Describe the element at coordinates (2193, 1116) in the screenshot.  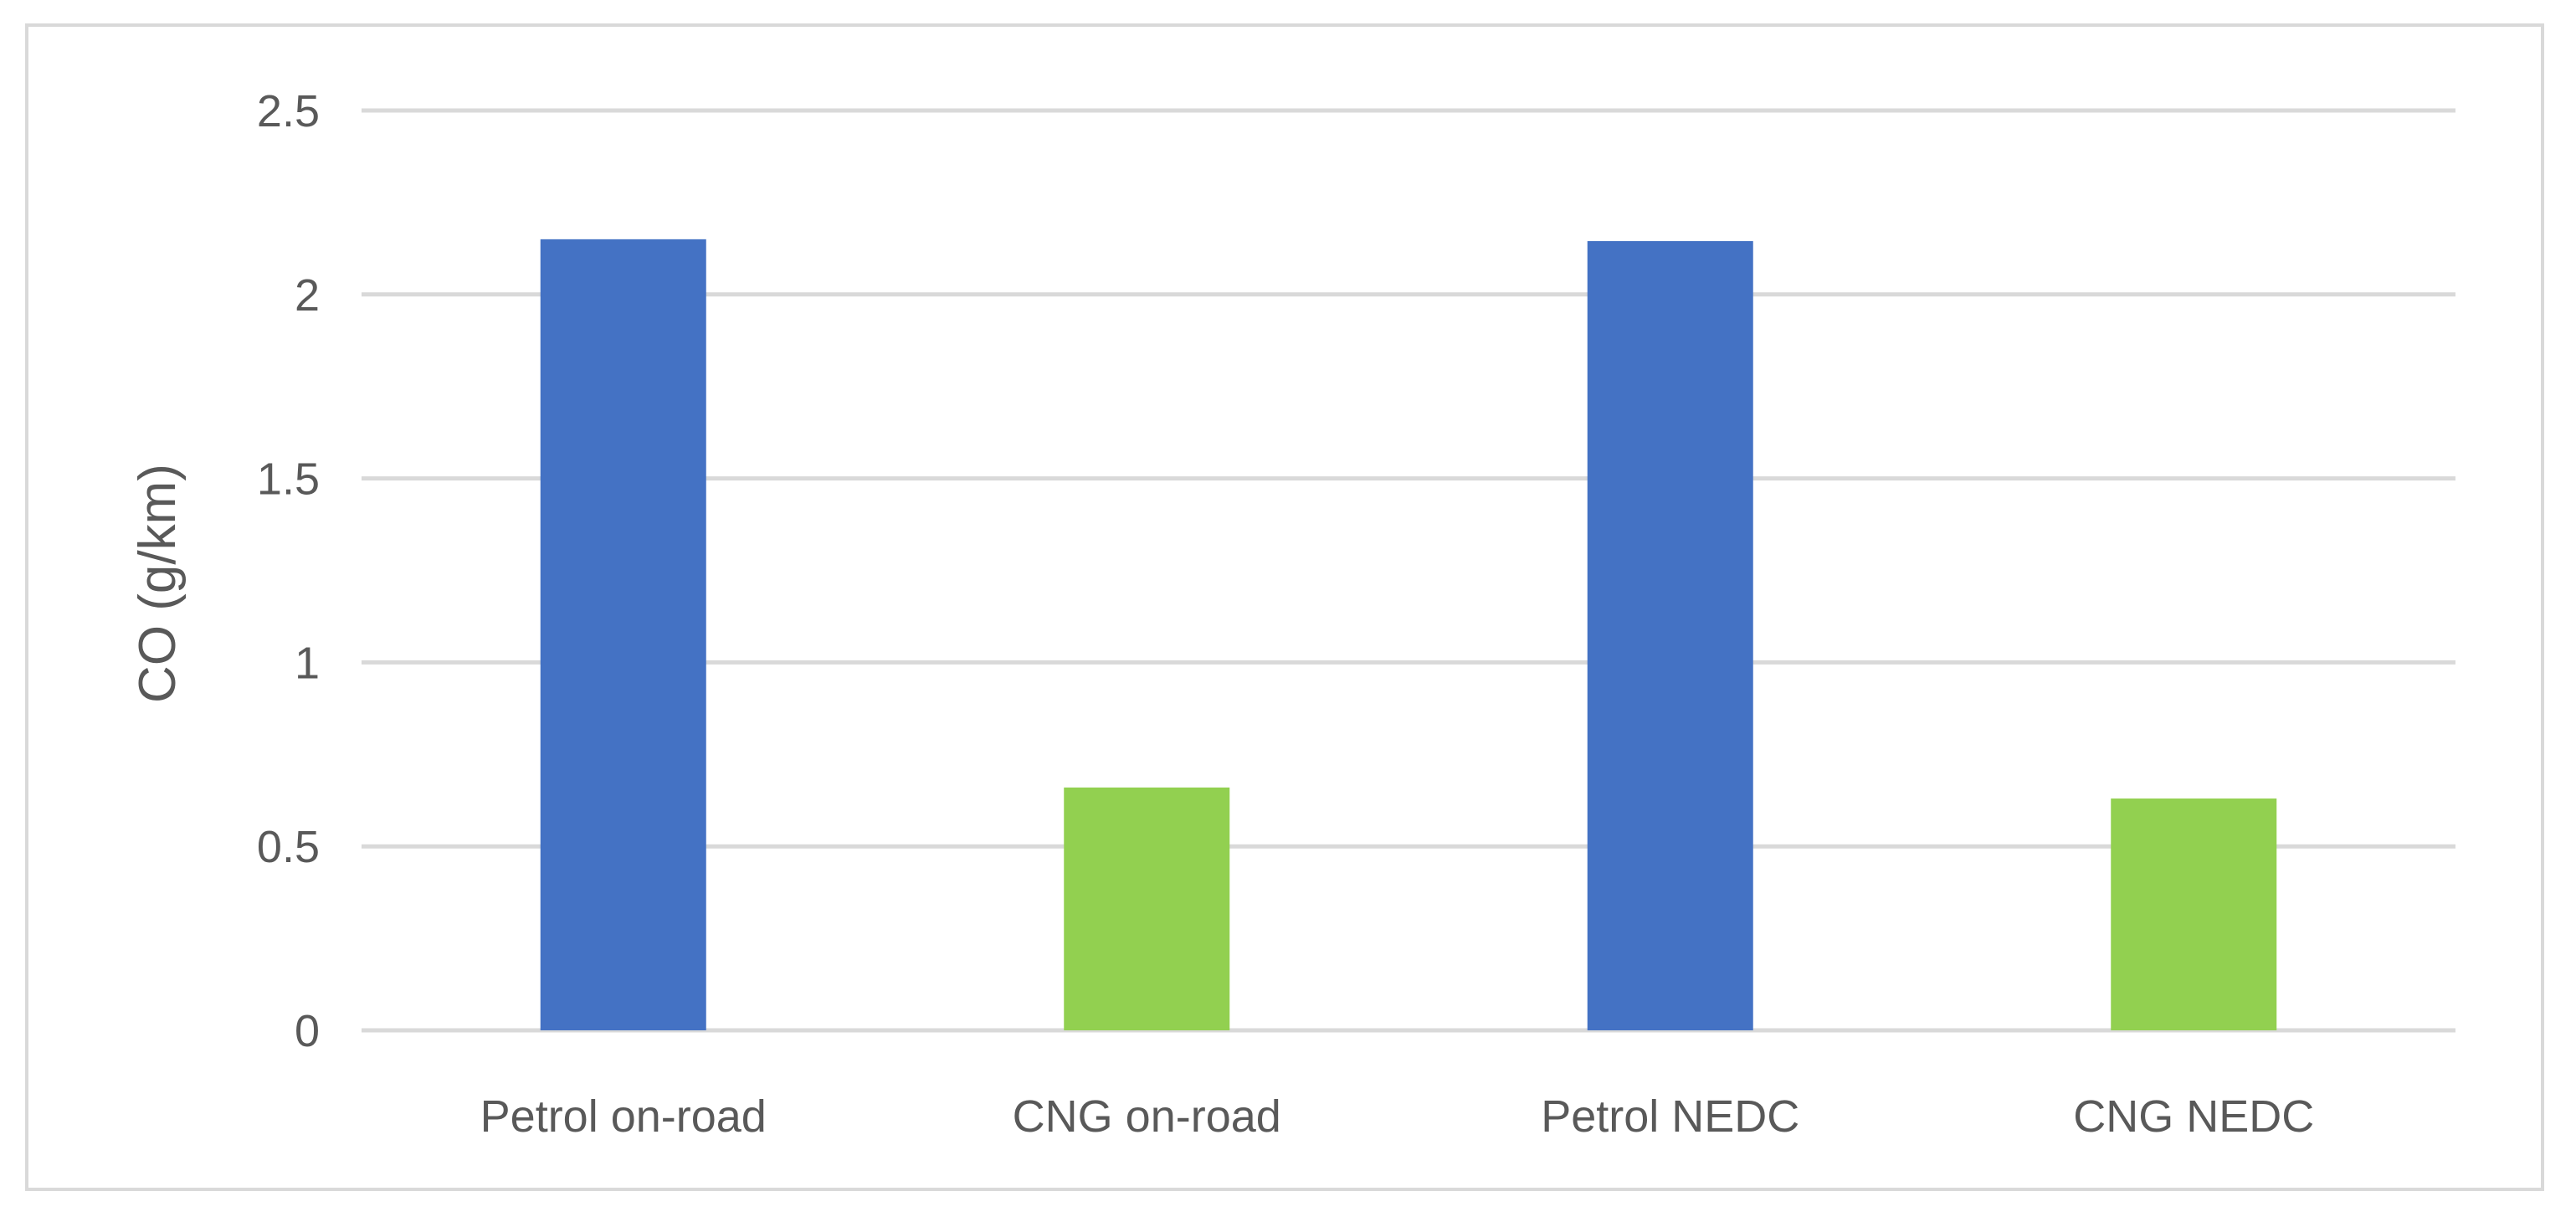
I see `x-tick-label: CNG NEDC` at that location.